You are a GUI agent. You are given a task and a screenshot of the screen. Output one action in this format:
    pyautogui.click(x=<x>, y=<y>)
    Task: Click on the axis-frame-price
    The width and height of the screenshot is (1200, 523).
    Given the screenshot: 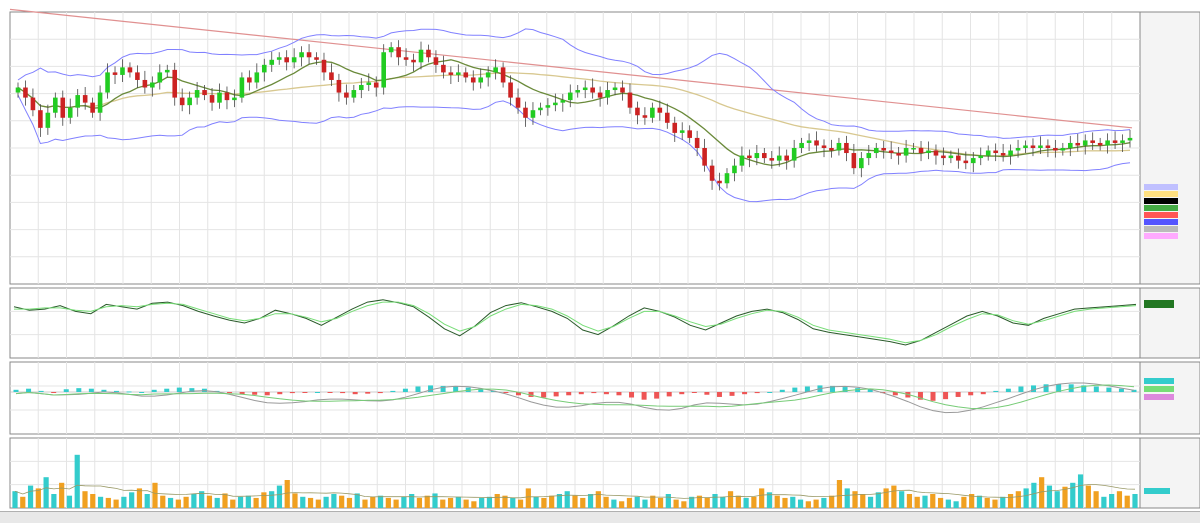 What is the action you would take?
    pyautogui.click(x=1169, y=148)
    